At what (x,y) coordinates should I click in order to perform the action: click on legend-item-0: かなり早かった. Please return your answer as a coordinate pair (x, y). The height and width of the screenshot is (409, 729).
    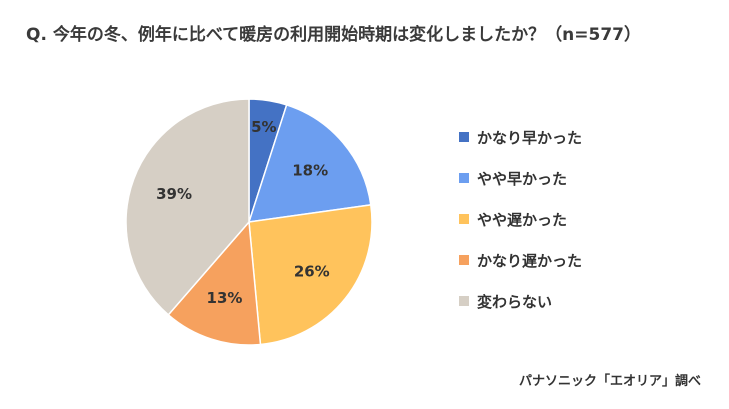
    Looking at the image, I should click on (520, 137).